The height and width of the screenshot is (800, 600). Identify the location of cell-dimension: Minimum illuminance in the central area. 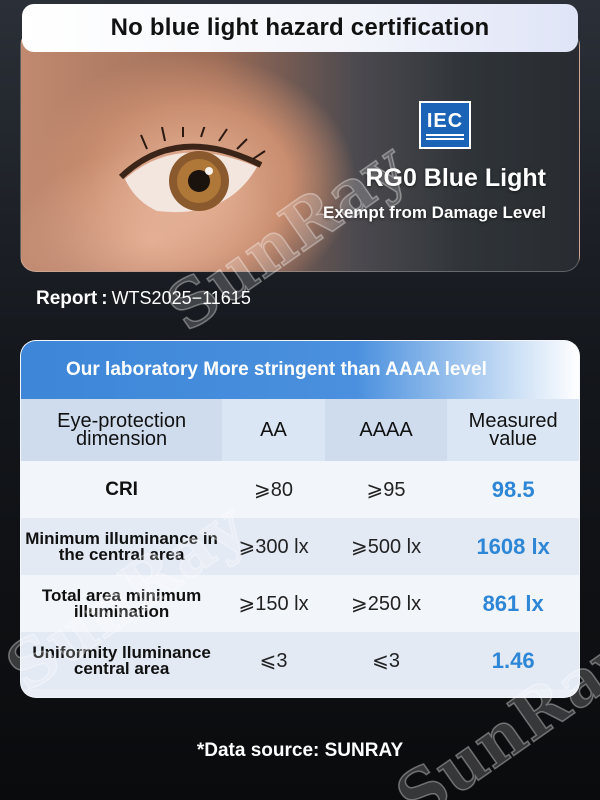
(122, 546).